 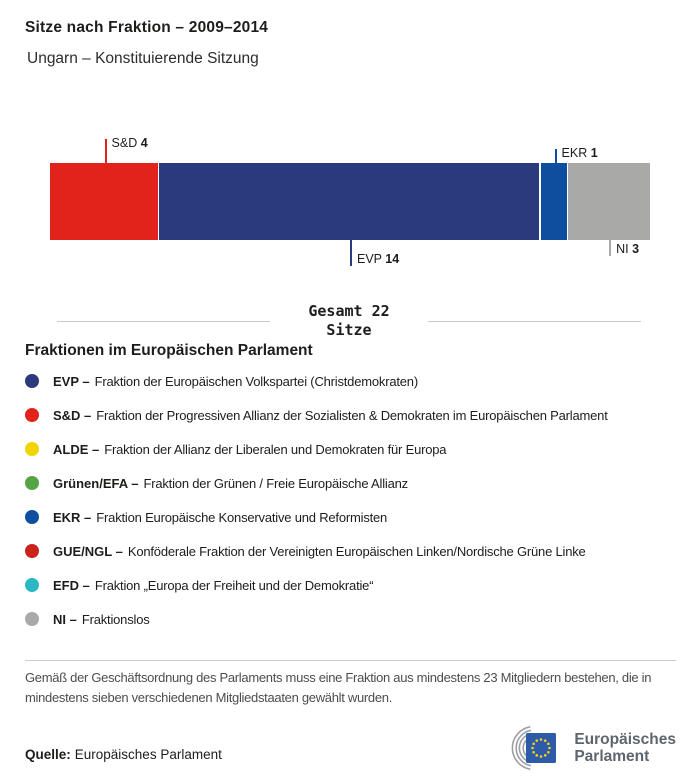 What do you see at coordinates (71, 381) in the screenshot?
I see `legend-abbr: EVP –` at bounding box center [71, 381].